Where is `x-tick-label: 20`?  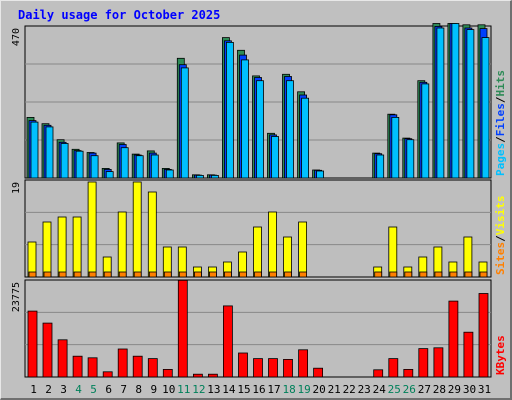
x-tick-label: 20 is located at coordinates (318, 389).